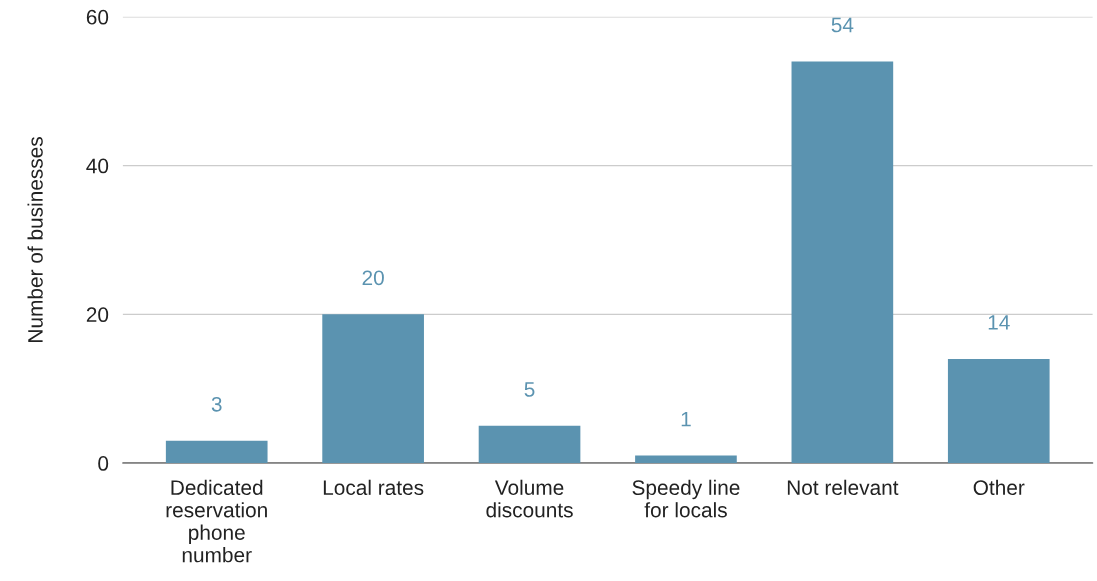  I want to click on data-label: 1, so click(686, 419).